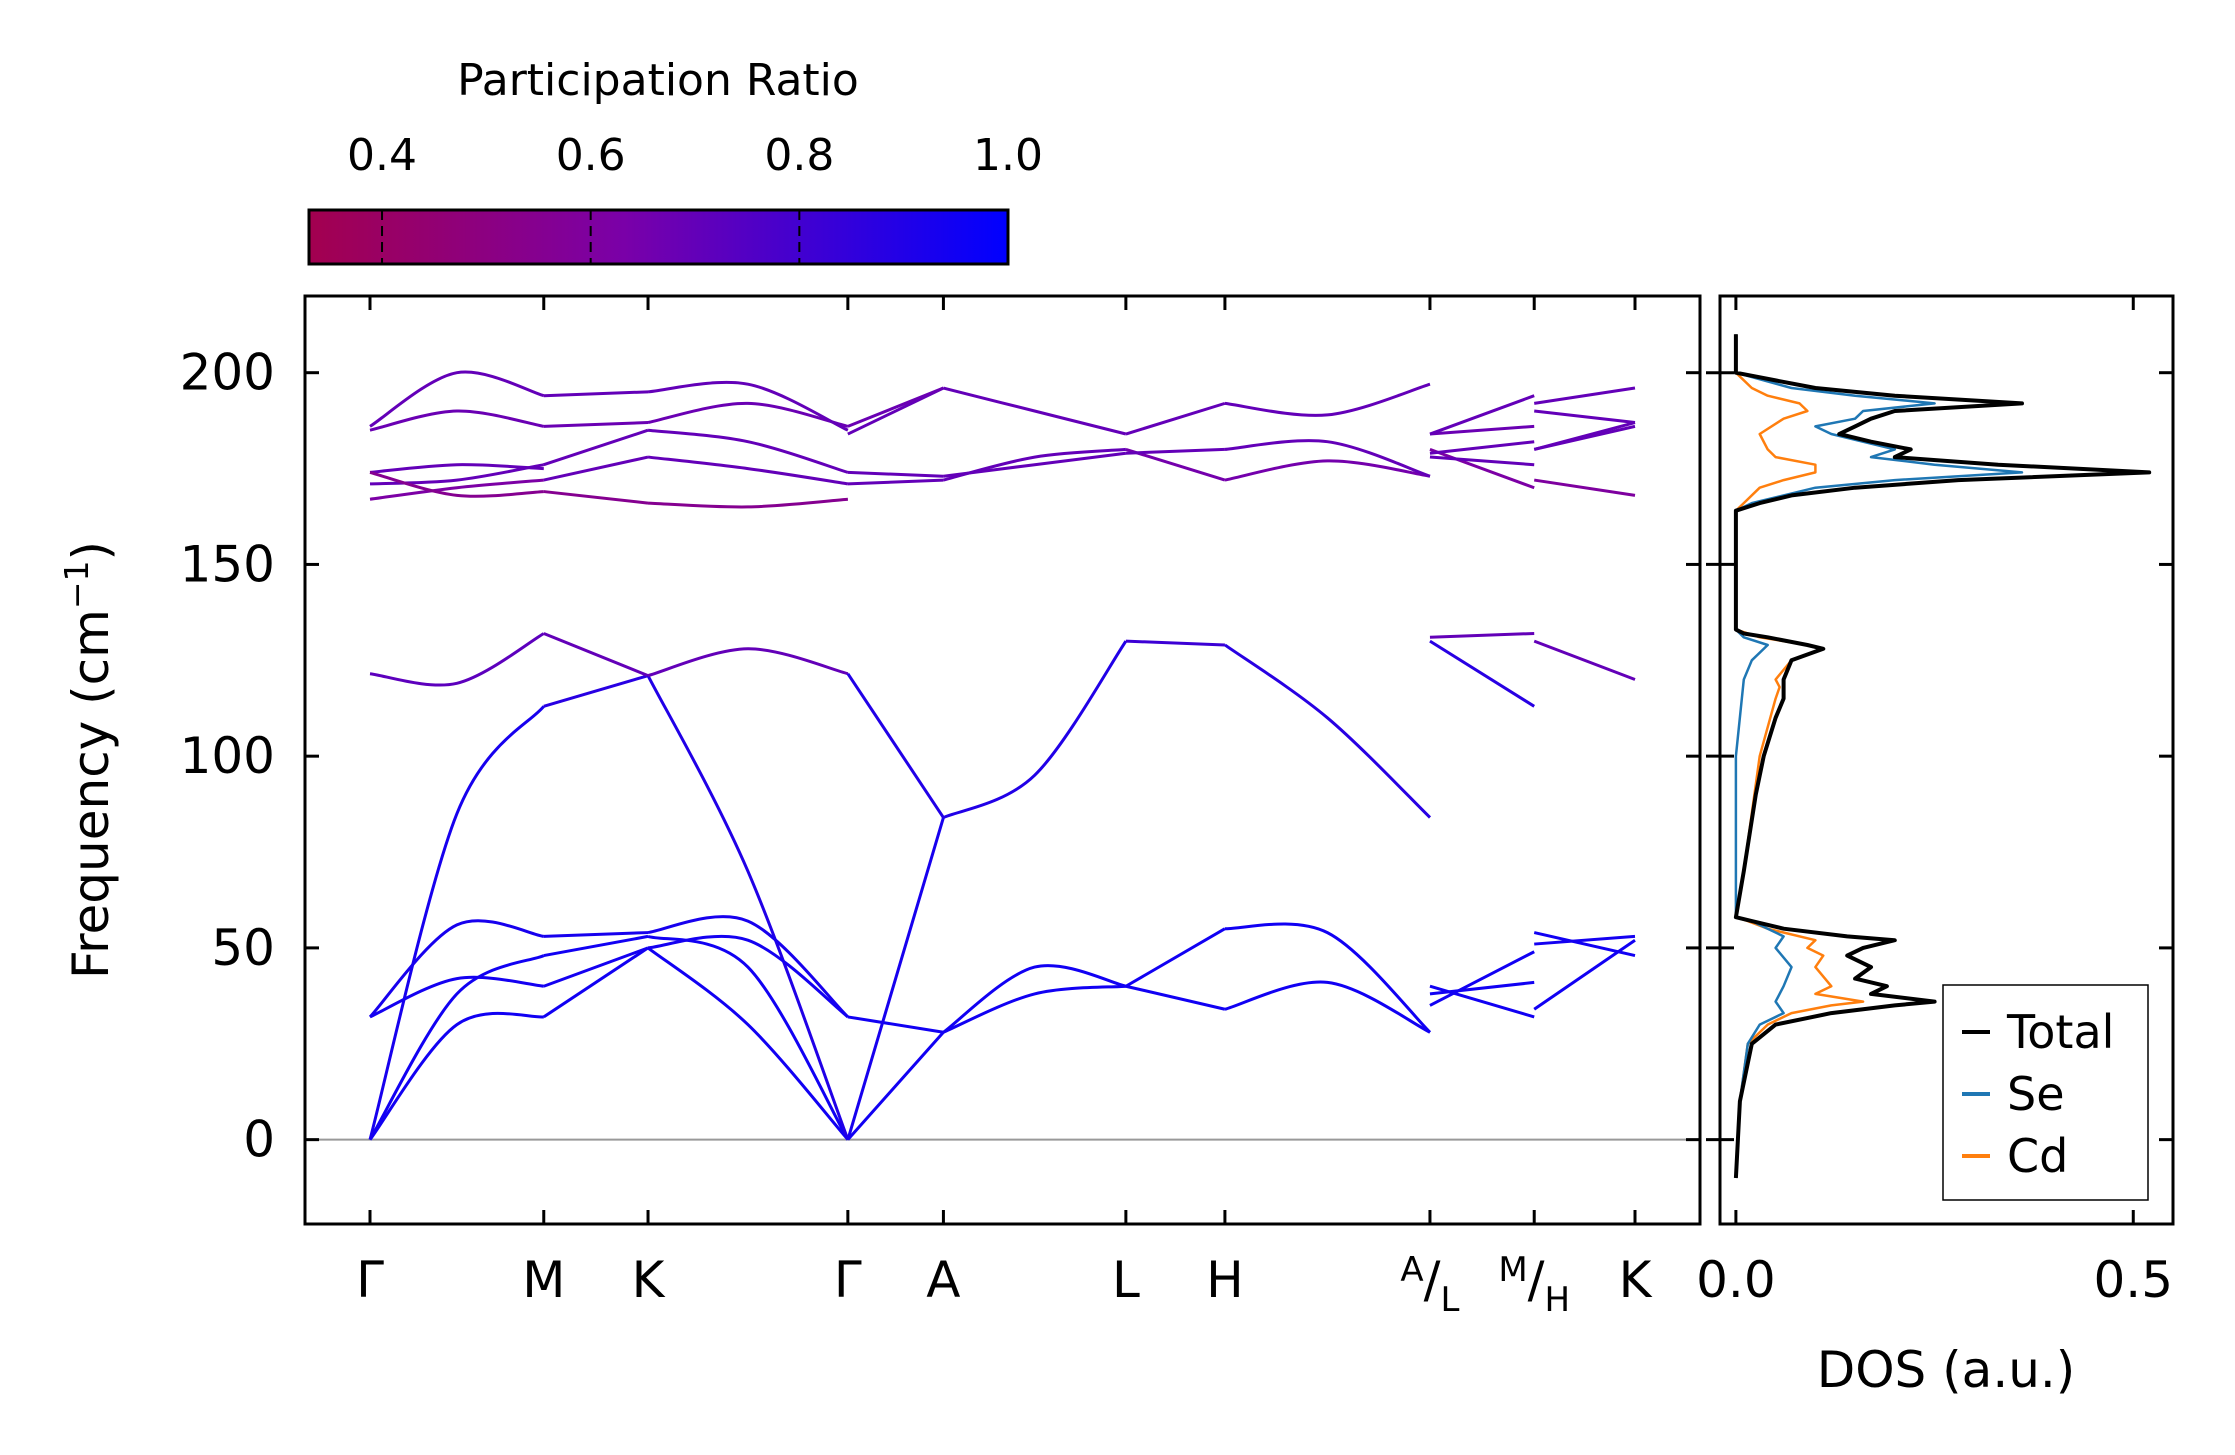 This screenshot has width=2235, height=1455. What do you see at coordinates (2037, 1156) in the screenshot?
I see `legend-label: Cd` at bounding box center [2037, 1156].